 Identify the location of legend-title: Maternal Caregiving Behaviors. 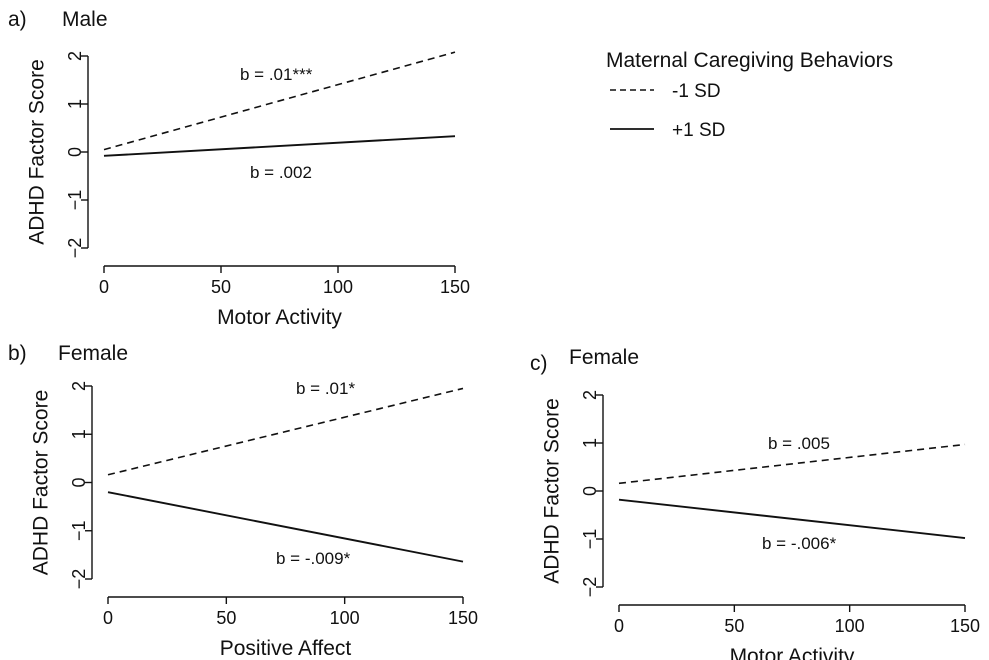
(749, 60).